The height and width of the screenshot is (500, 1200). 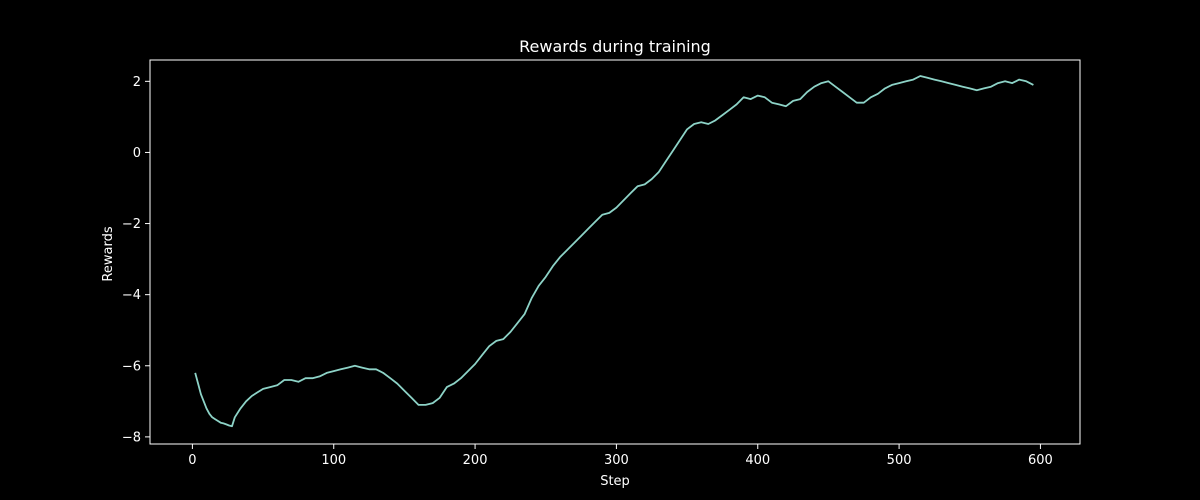 I want to click on y-tick-label: 0, so click(x=137, y=153).